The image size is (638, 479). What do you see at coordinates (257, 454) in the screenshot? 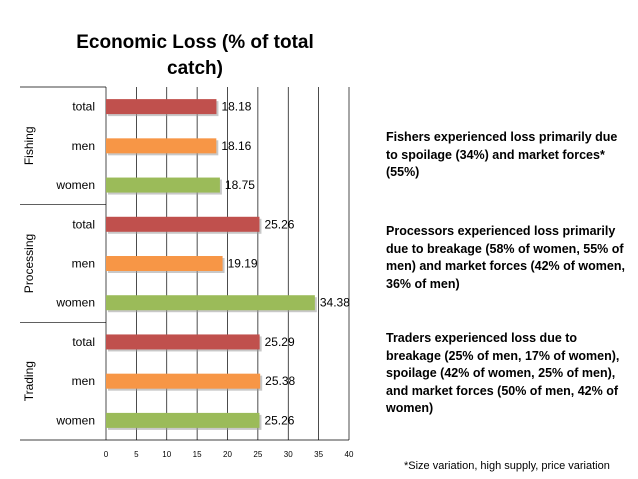
I see `x-tick-label: 25` at bounding box center [257, 454].